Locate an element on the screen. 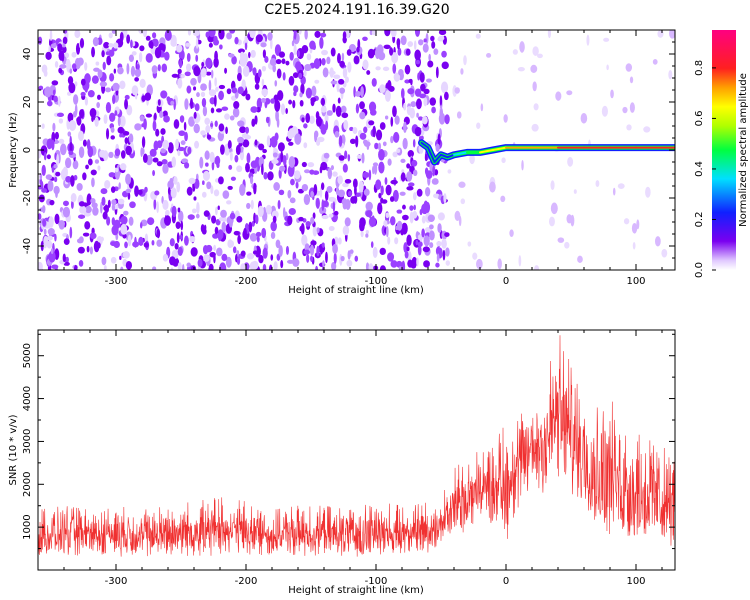 The height and width of the screenshot is (600, 750). colorbar-tick-label: 0.4 is located at coordinates (699, 169).